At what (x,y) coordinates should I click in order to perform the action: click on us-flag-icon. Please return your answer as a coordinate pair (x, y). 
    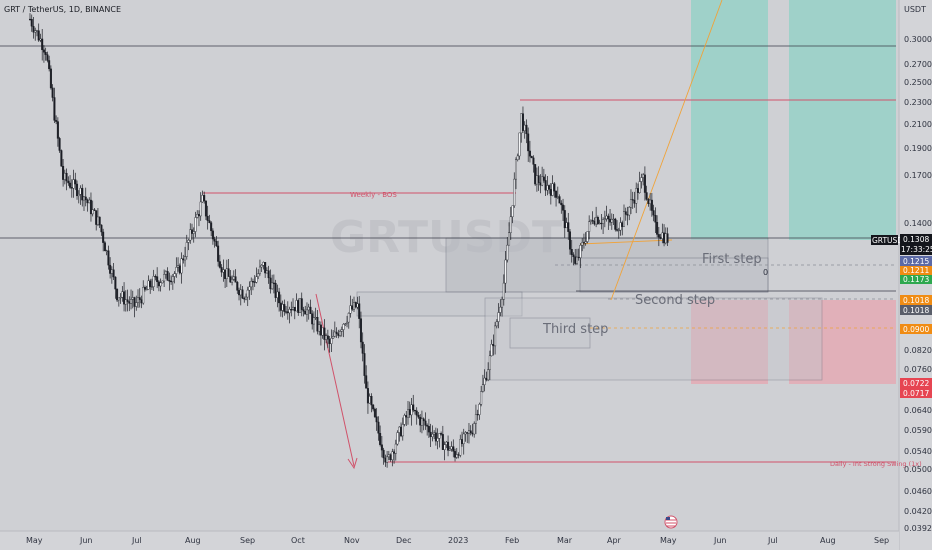
    Looking at the image, I should click on (671, 522).